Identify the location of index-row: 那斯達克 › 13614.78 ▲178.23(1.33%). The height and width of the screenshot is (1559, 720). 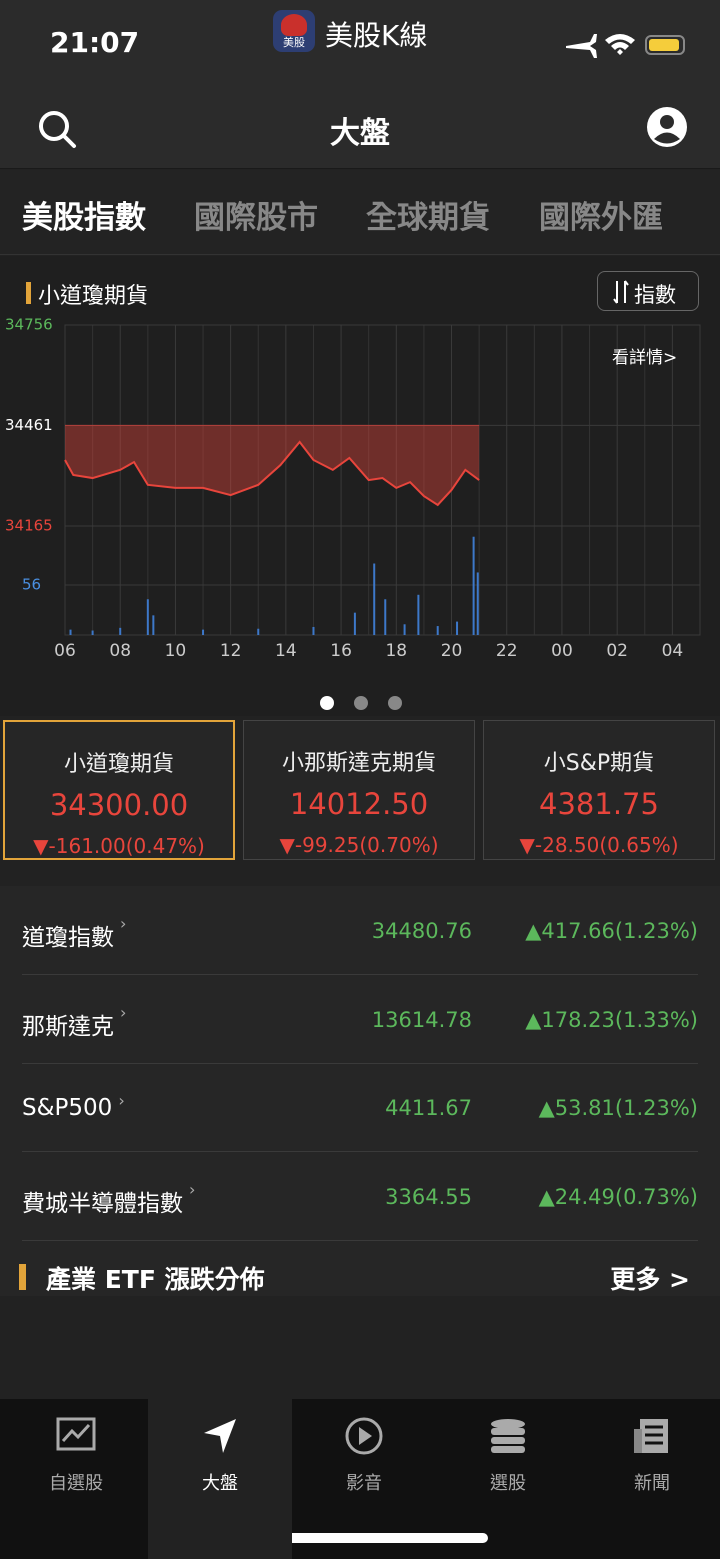
(360, 1019).